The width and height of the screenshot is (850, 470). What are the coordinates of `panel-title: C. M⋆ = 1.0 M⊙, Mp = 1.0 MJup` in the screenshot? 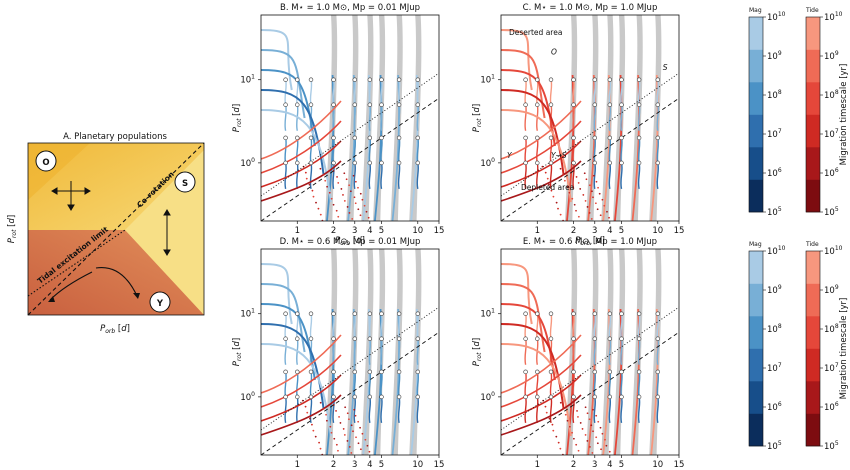 It's located at (590, 8).